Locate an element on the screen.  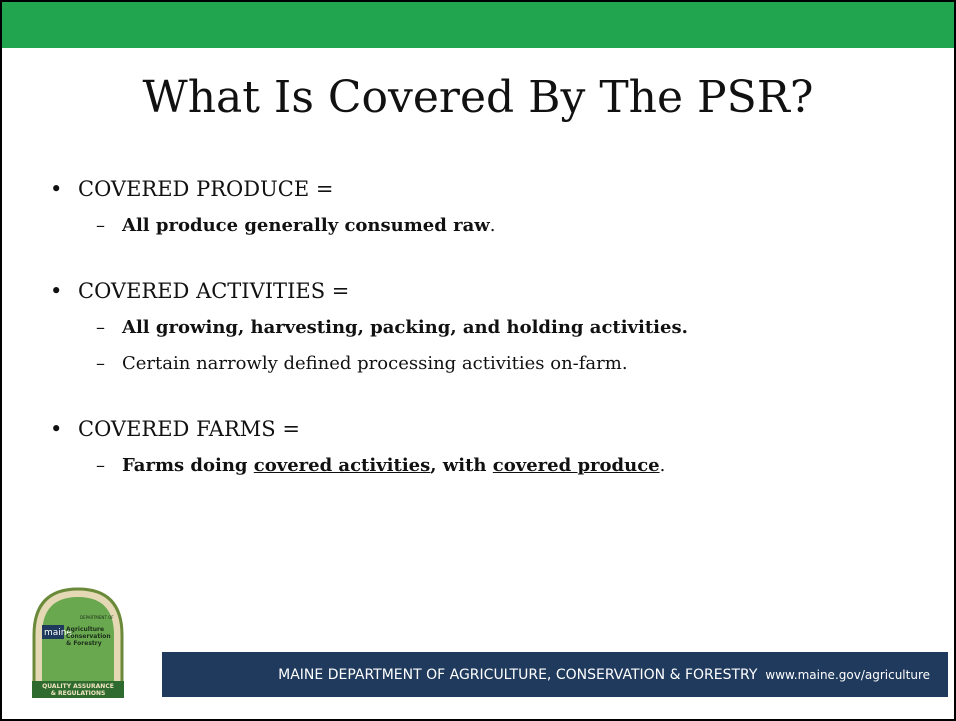
logo-state-box is located at coordinates (53, 632).